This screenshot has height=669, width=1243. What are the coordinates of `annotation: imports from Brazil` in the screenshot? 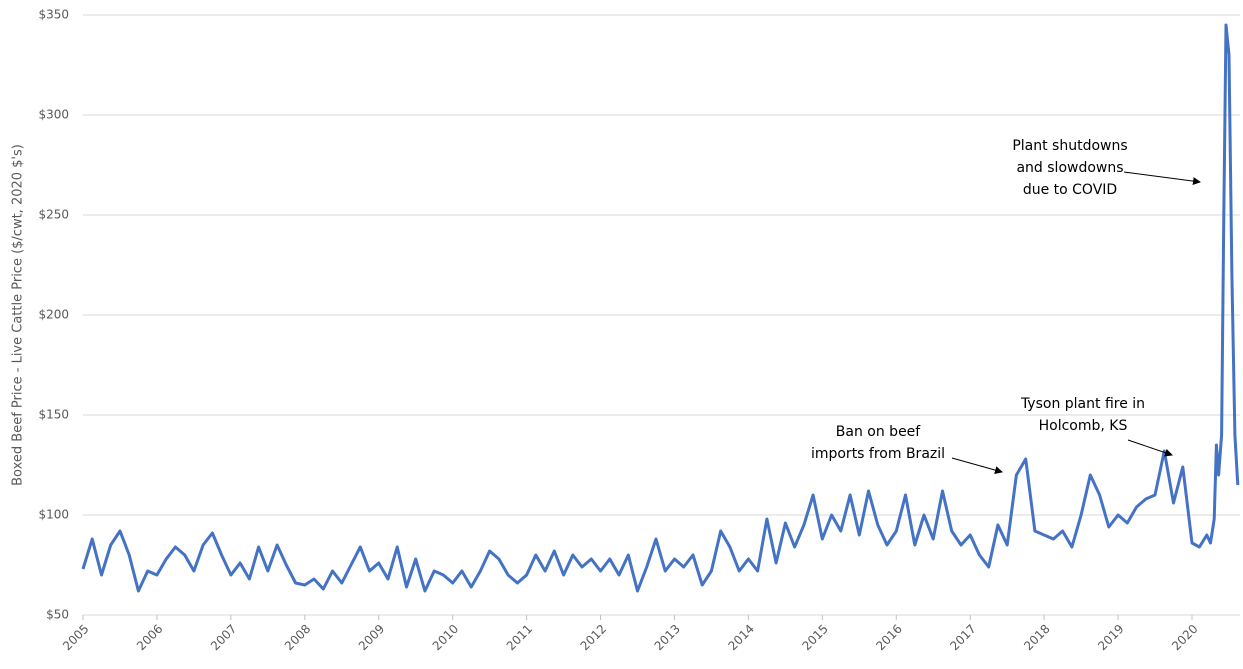 It's located at (878, 454).